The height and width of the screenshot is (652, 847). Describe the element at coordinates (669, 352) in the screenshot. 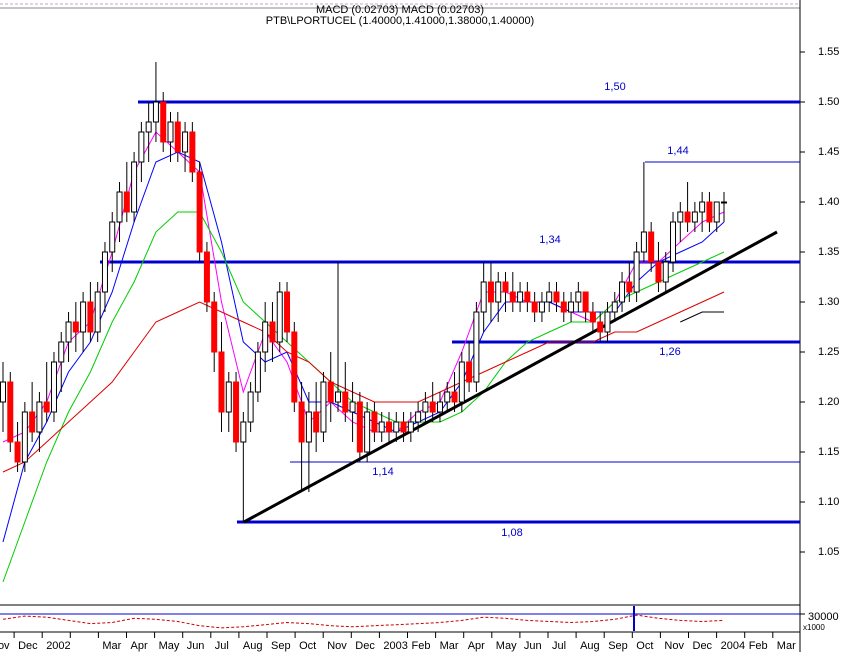

I see `level-label: 1,26` at that location.